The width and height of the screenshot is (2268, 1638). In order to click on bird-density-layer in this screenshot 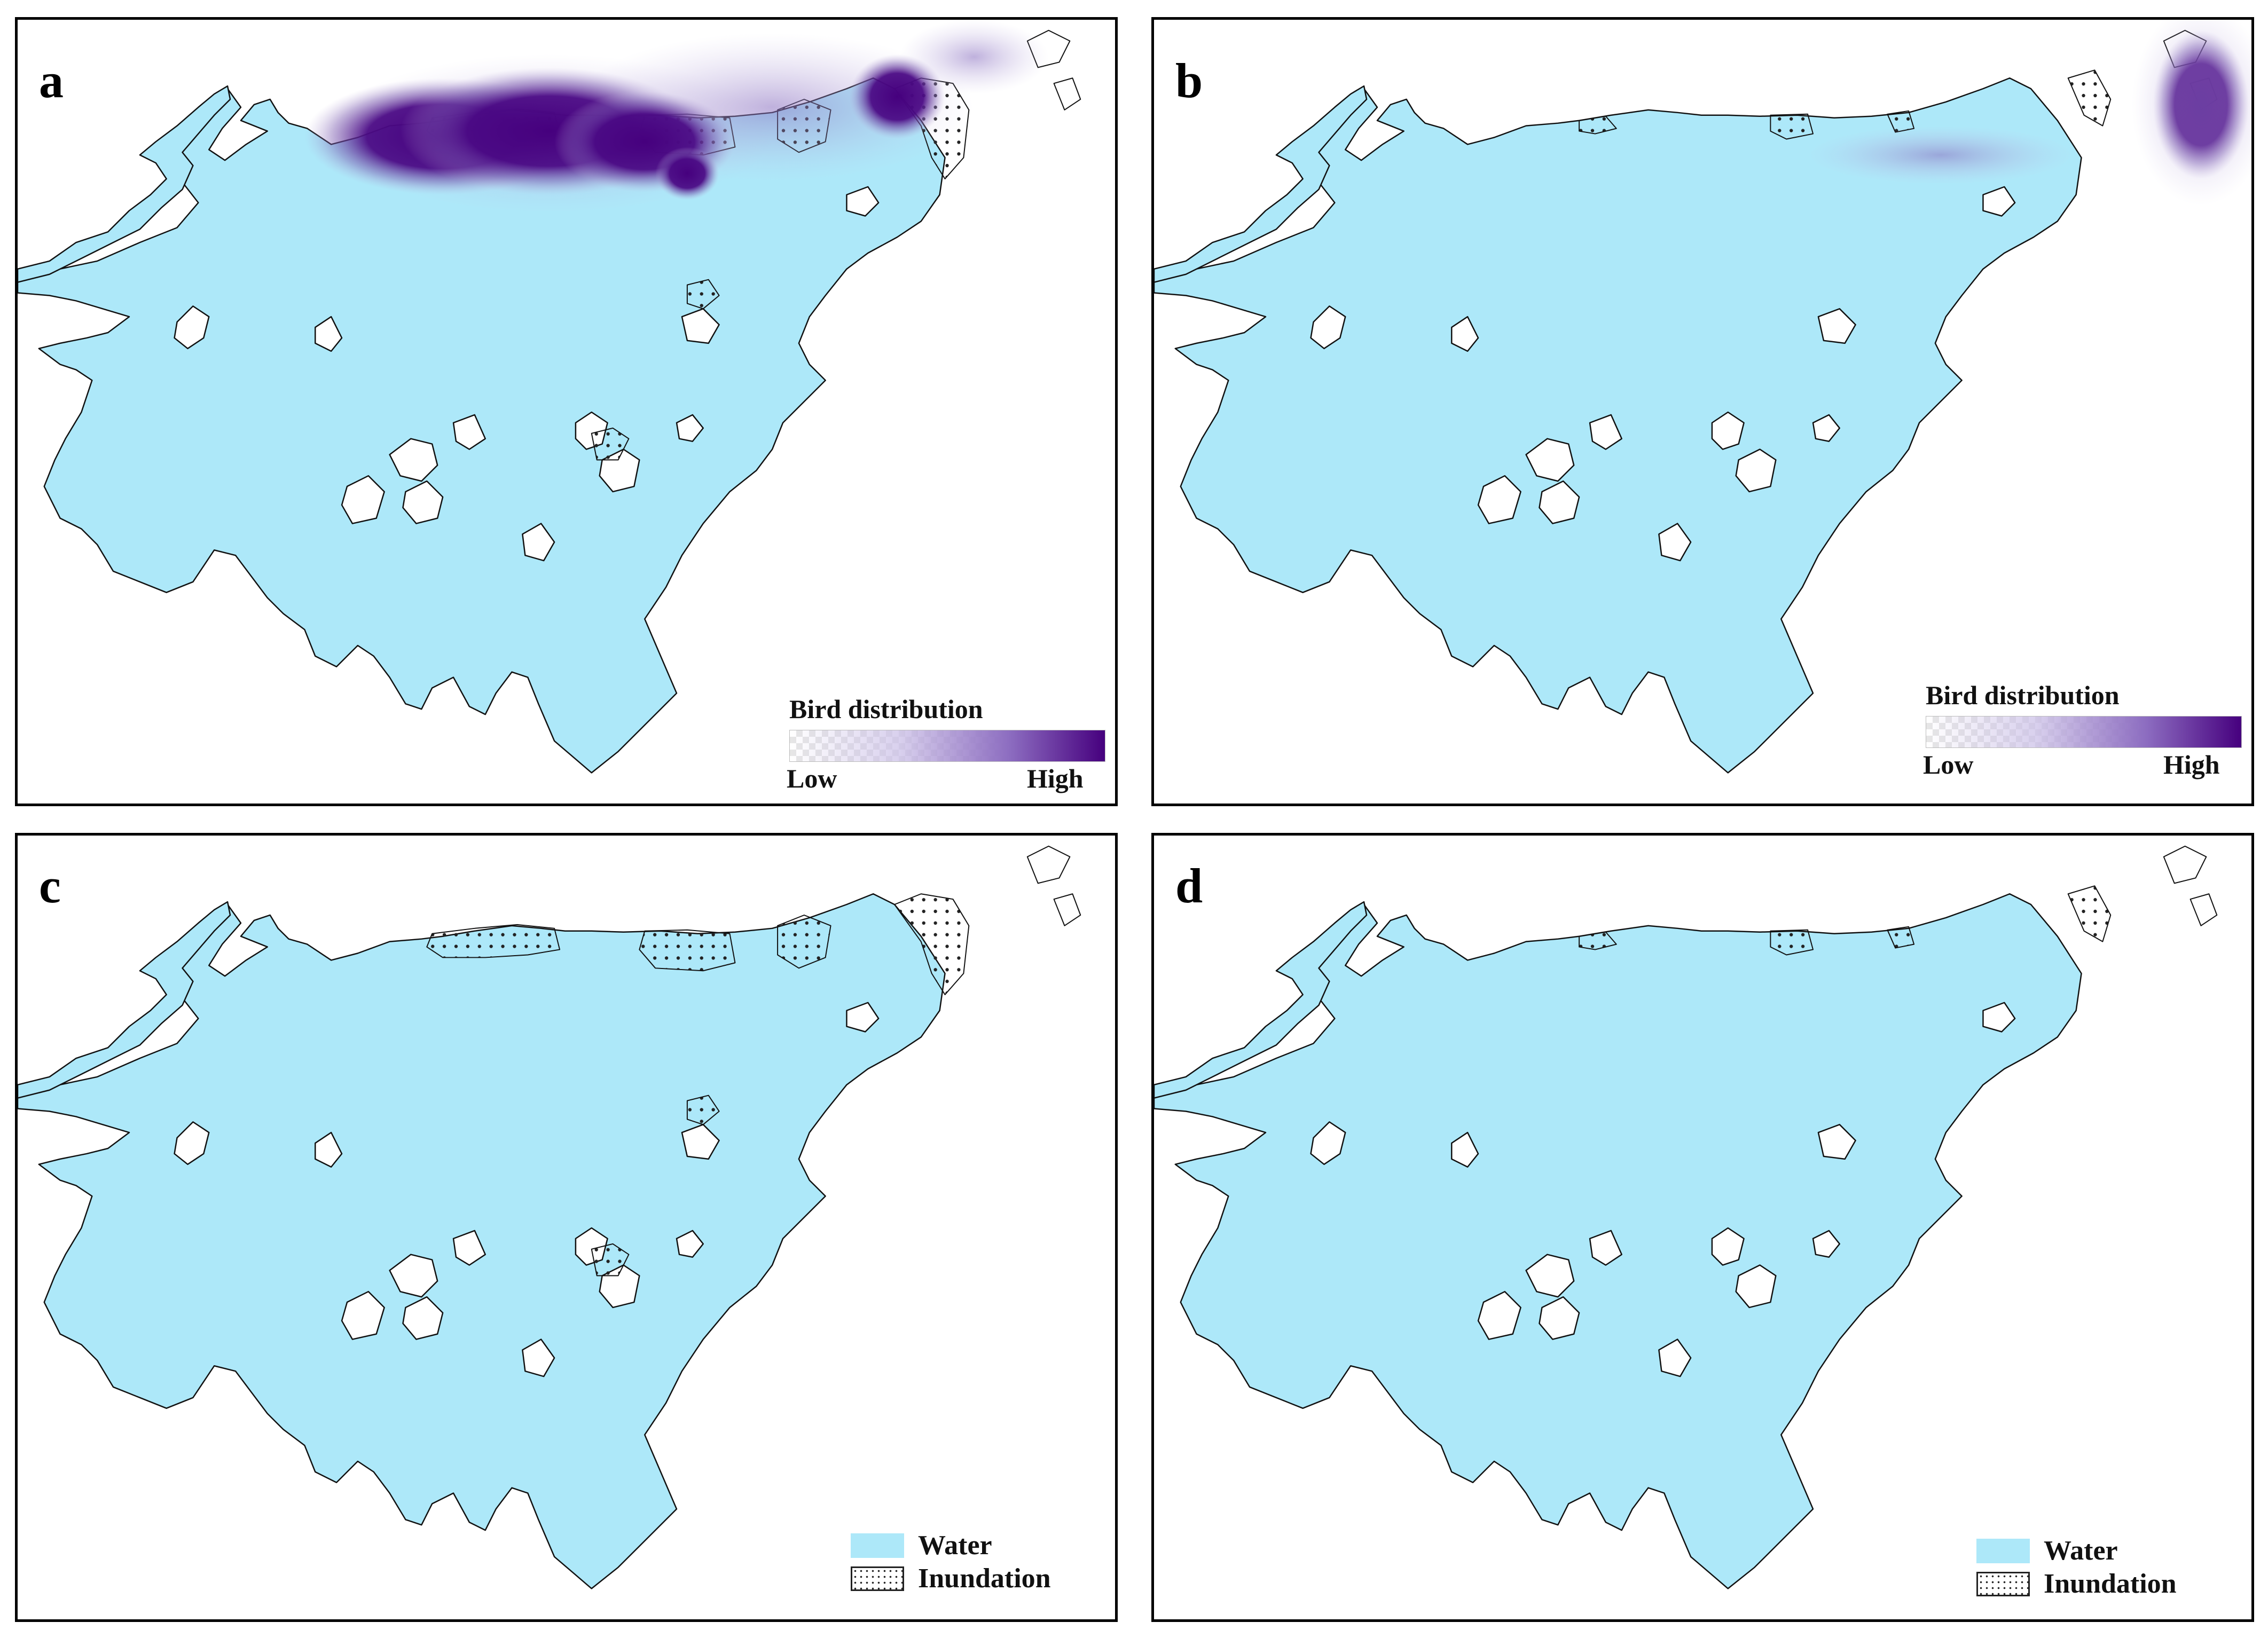, I will do `click(676, 117)`.